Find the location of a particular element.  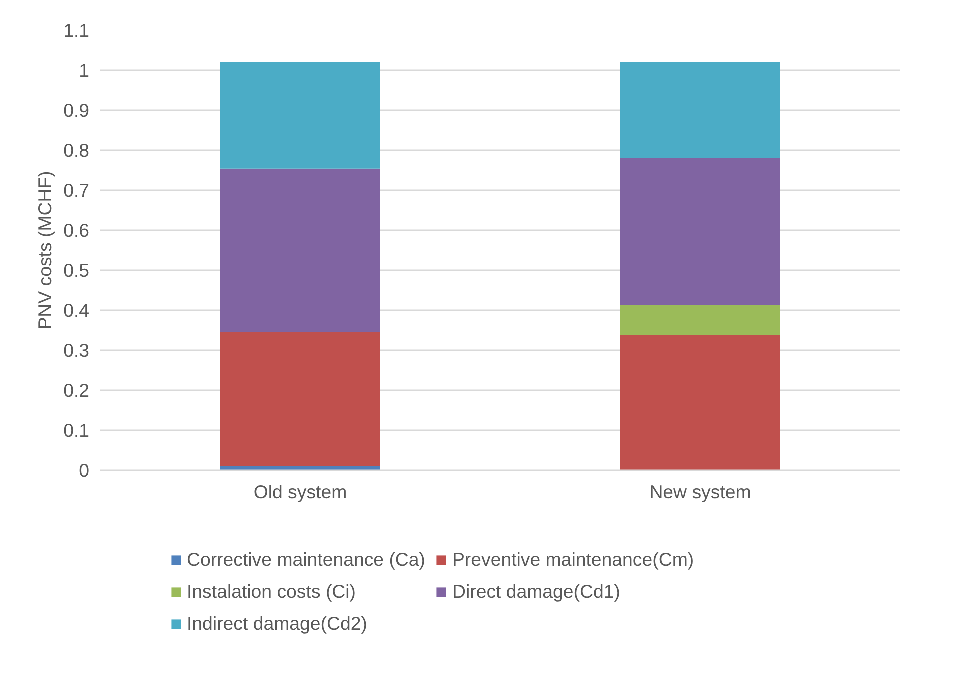

x-tick-label: New system is located at coordinates (701, 492).